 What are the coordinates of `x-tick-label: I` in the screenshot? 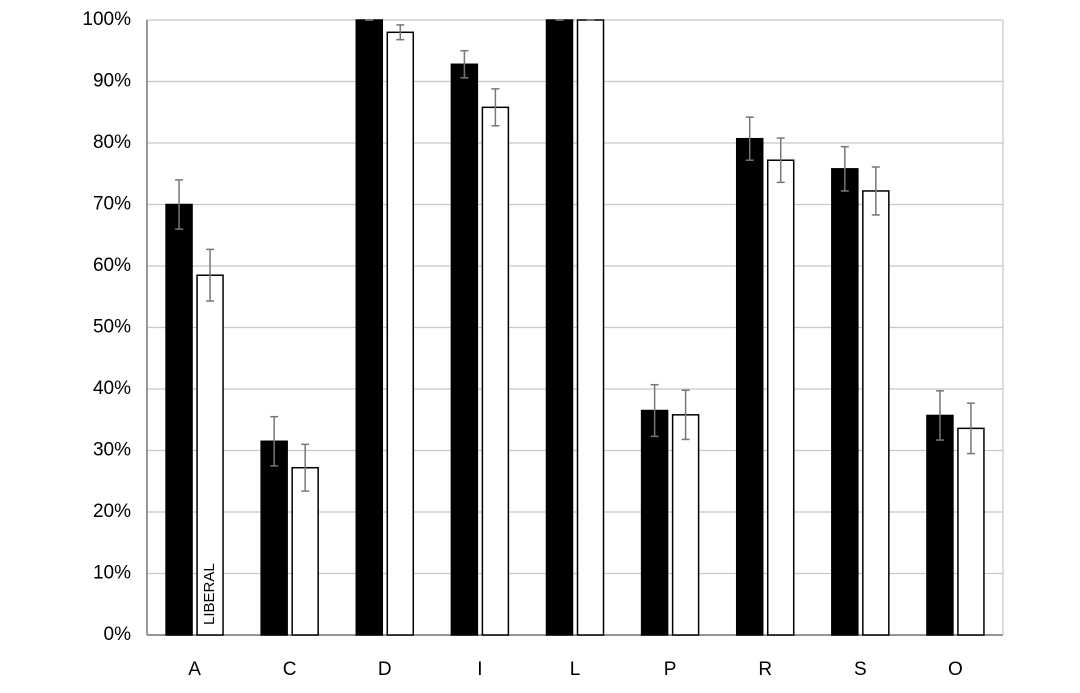 It's located at (479, 669).